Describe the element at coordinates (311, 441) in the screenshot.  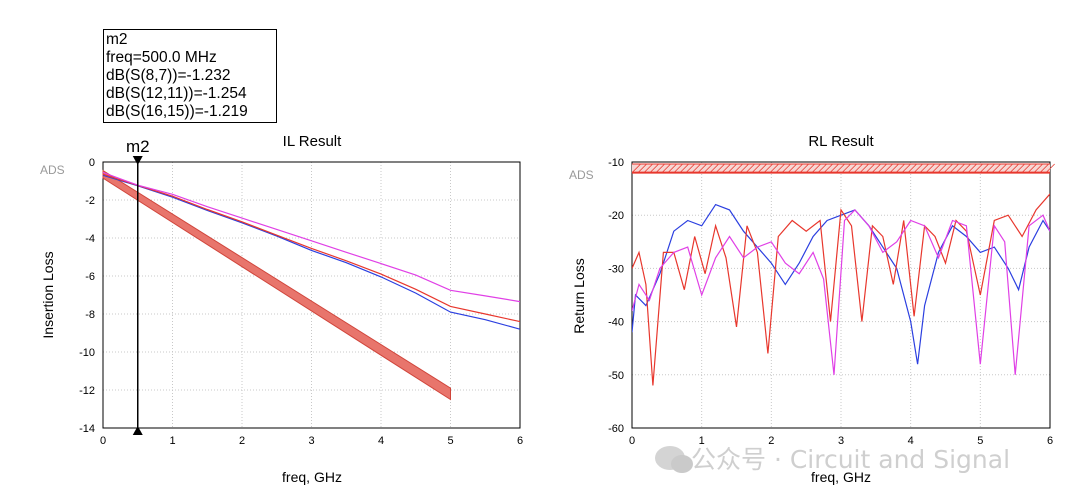
I see `il-x-tick-label: 3` at that location.